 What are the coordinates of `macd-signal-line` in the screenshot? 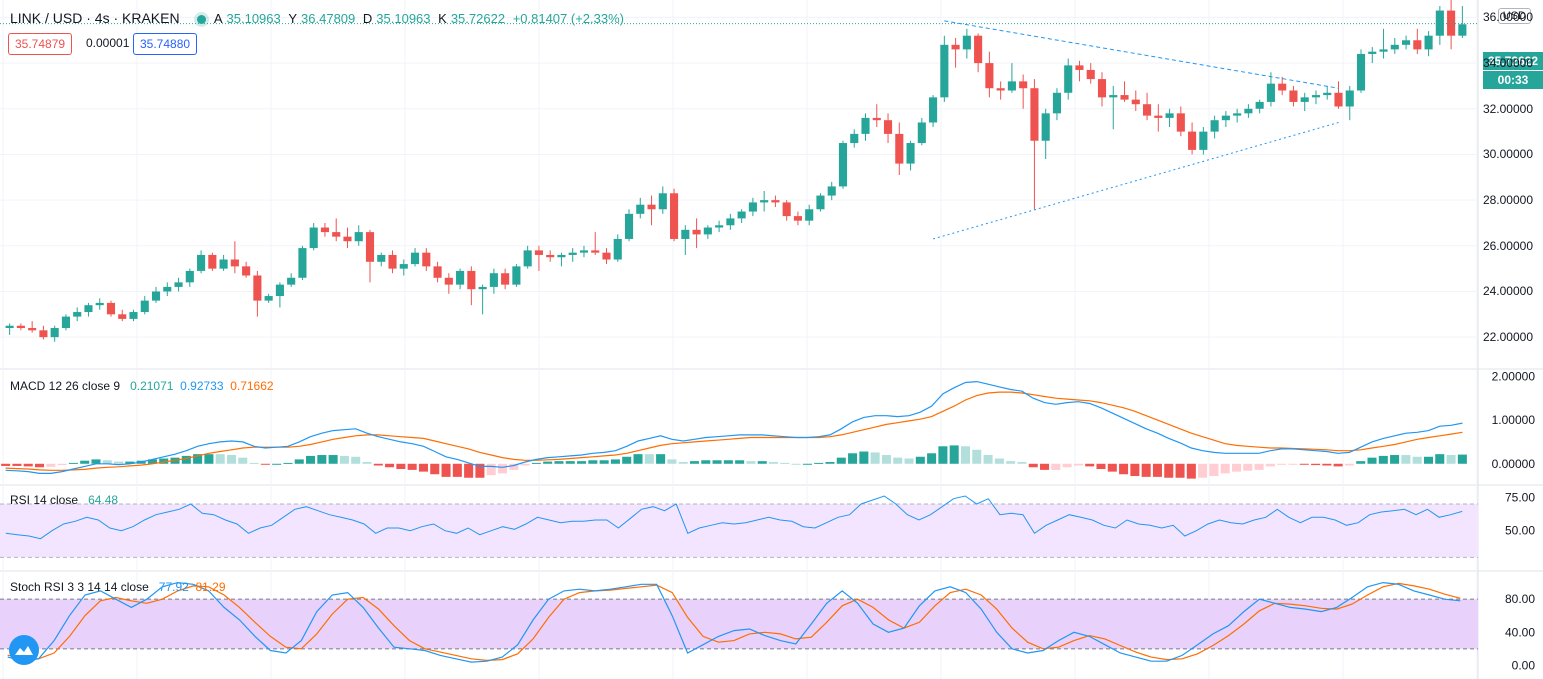 It's located at (734, 431).